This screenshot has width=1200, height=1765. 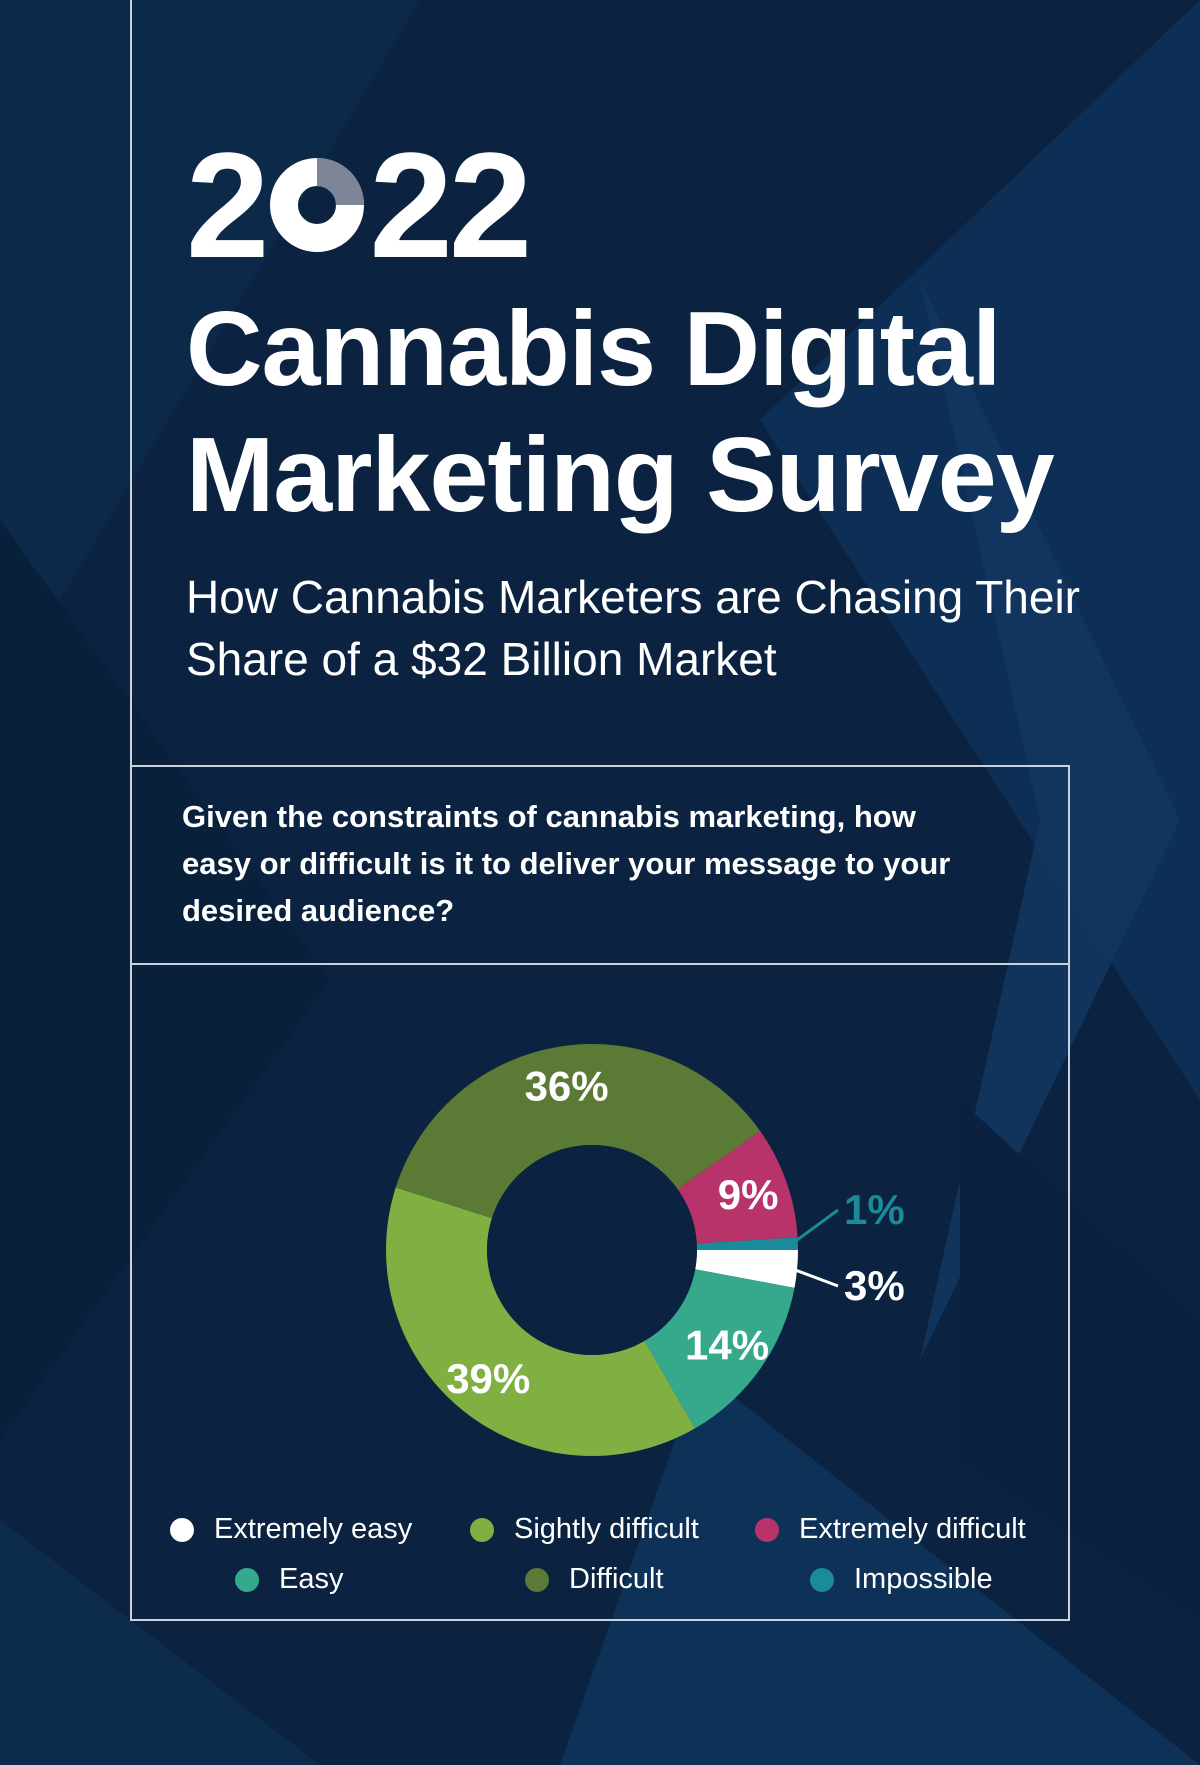 What do you see at coordinates (131, 382) in the screenshot?
I see `frame-left-line` at bounding box center [131, 382].